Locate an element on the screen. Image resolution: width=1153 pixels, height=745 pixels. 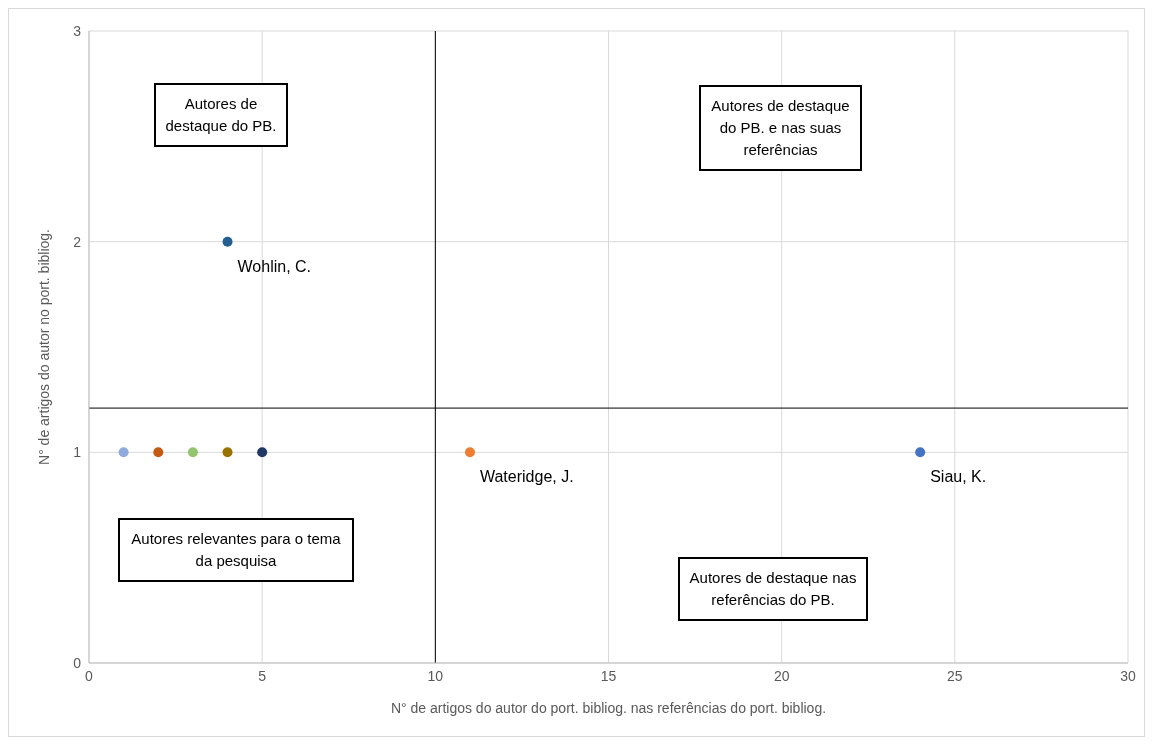
annotation: Autores relevantes para o tema da pesquisa is located at coordinates (236, 550).